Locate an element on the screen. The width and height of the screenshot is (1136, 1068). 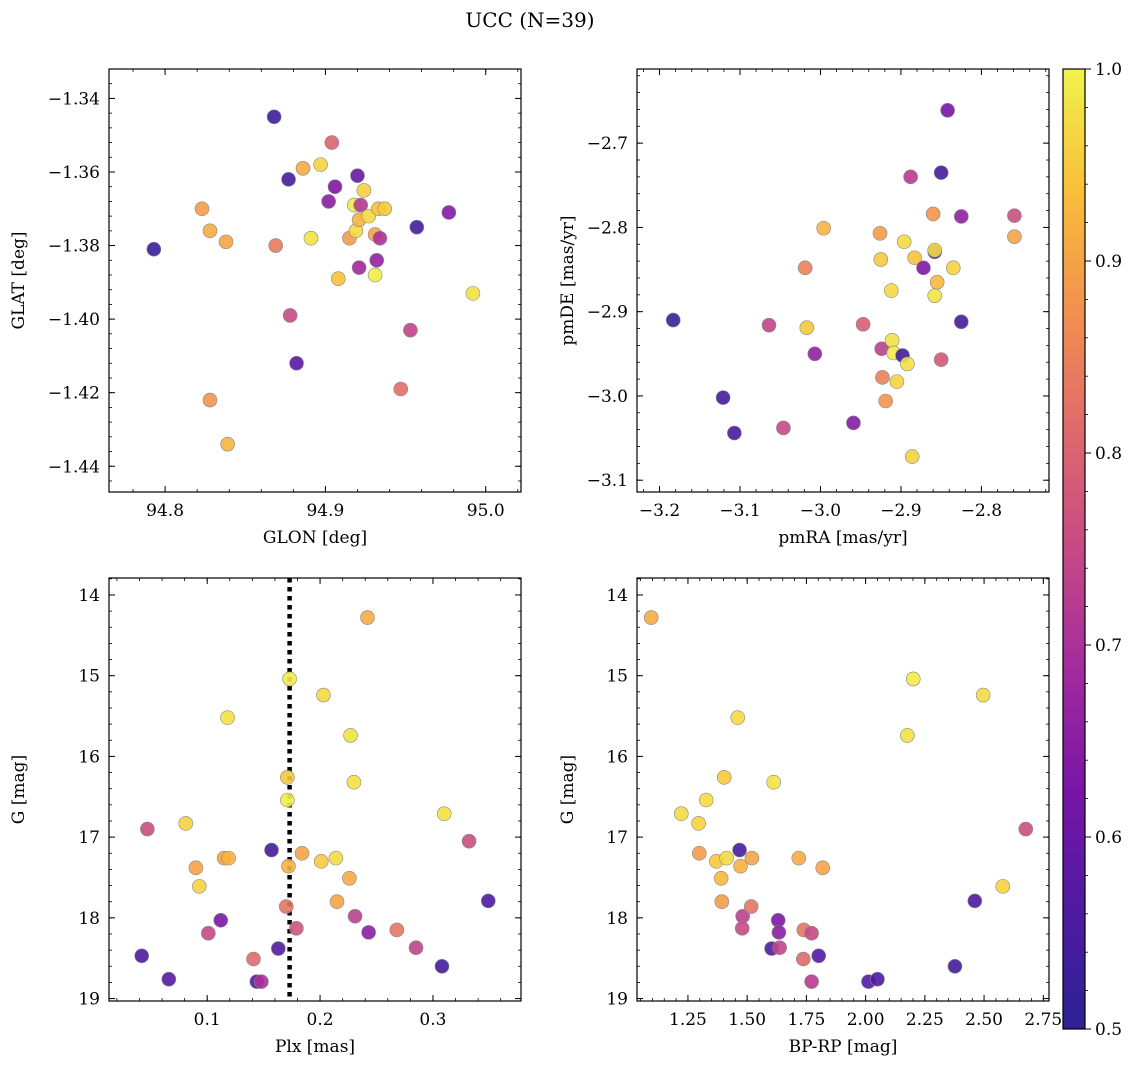
x-tick-label: 2.25 is located at coordinates (925, 1020).